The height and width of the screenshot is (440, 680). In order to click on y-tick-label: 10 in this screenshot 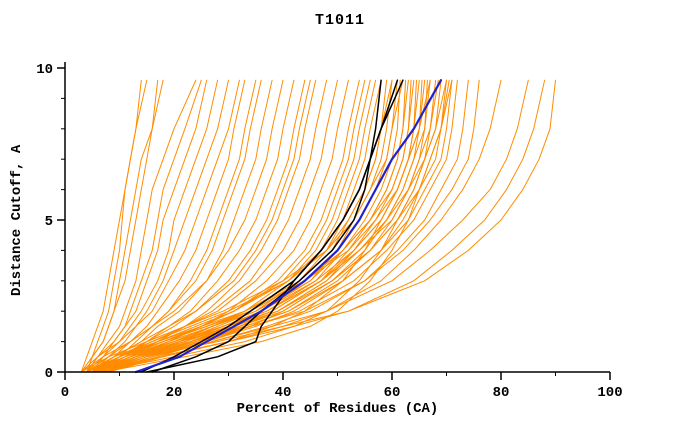, I will do `click(44, 70)`.